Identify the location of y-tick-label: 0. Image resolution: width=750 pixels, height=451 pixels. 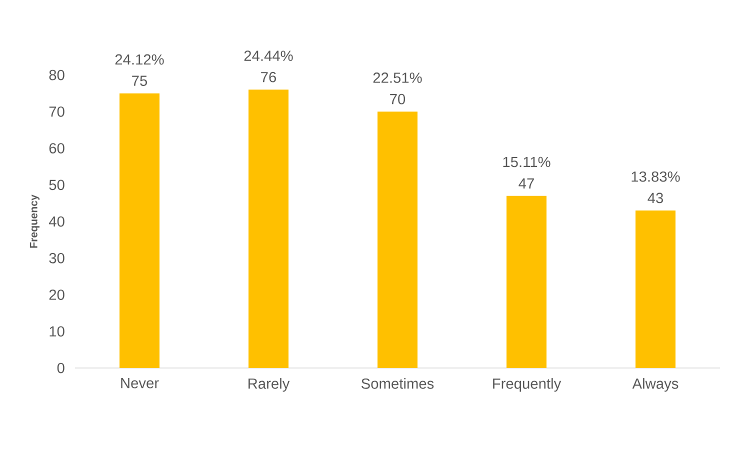
(60, 368).